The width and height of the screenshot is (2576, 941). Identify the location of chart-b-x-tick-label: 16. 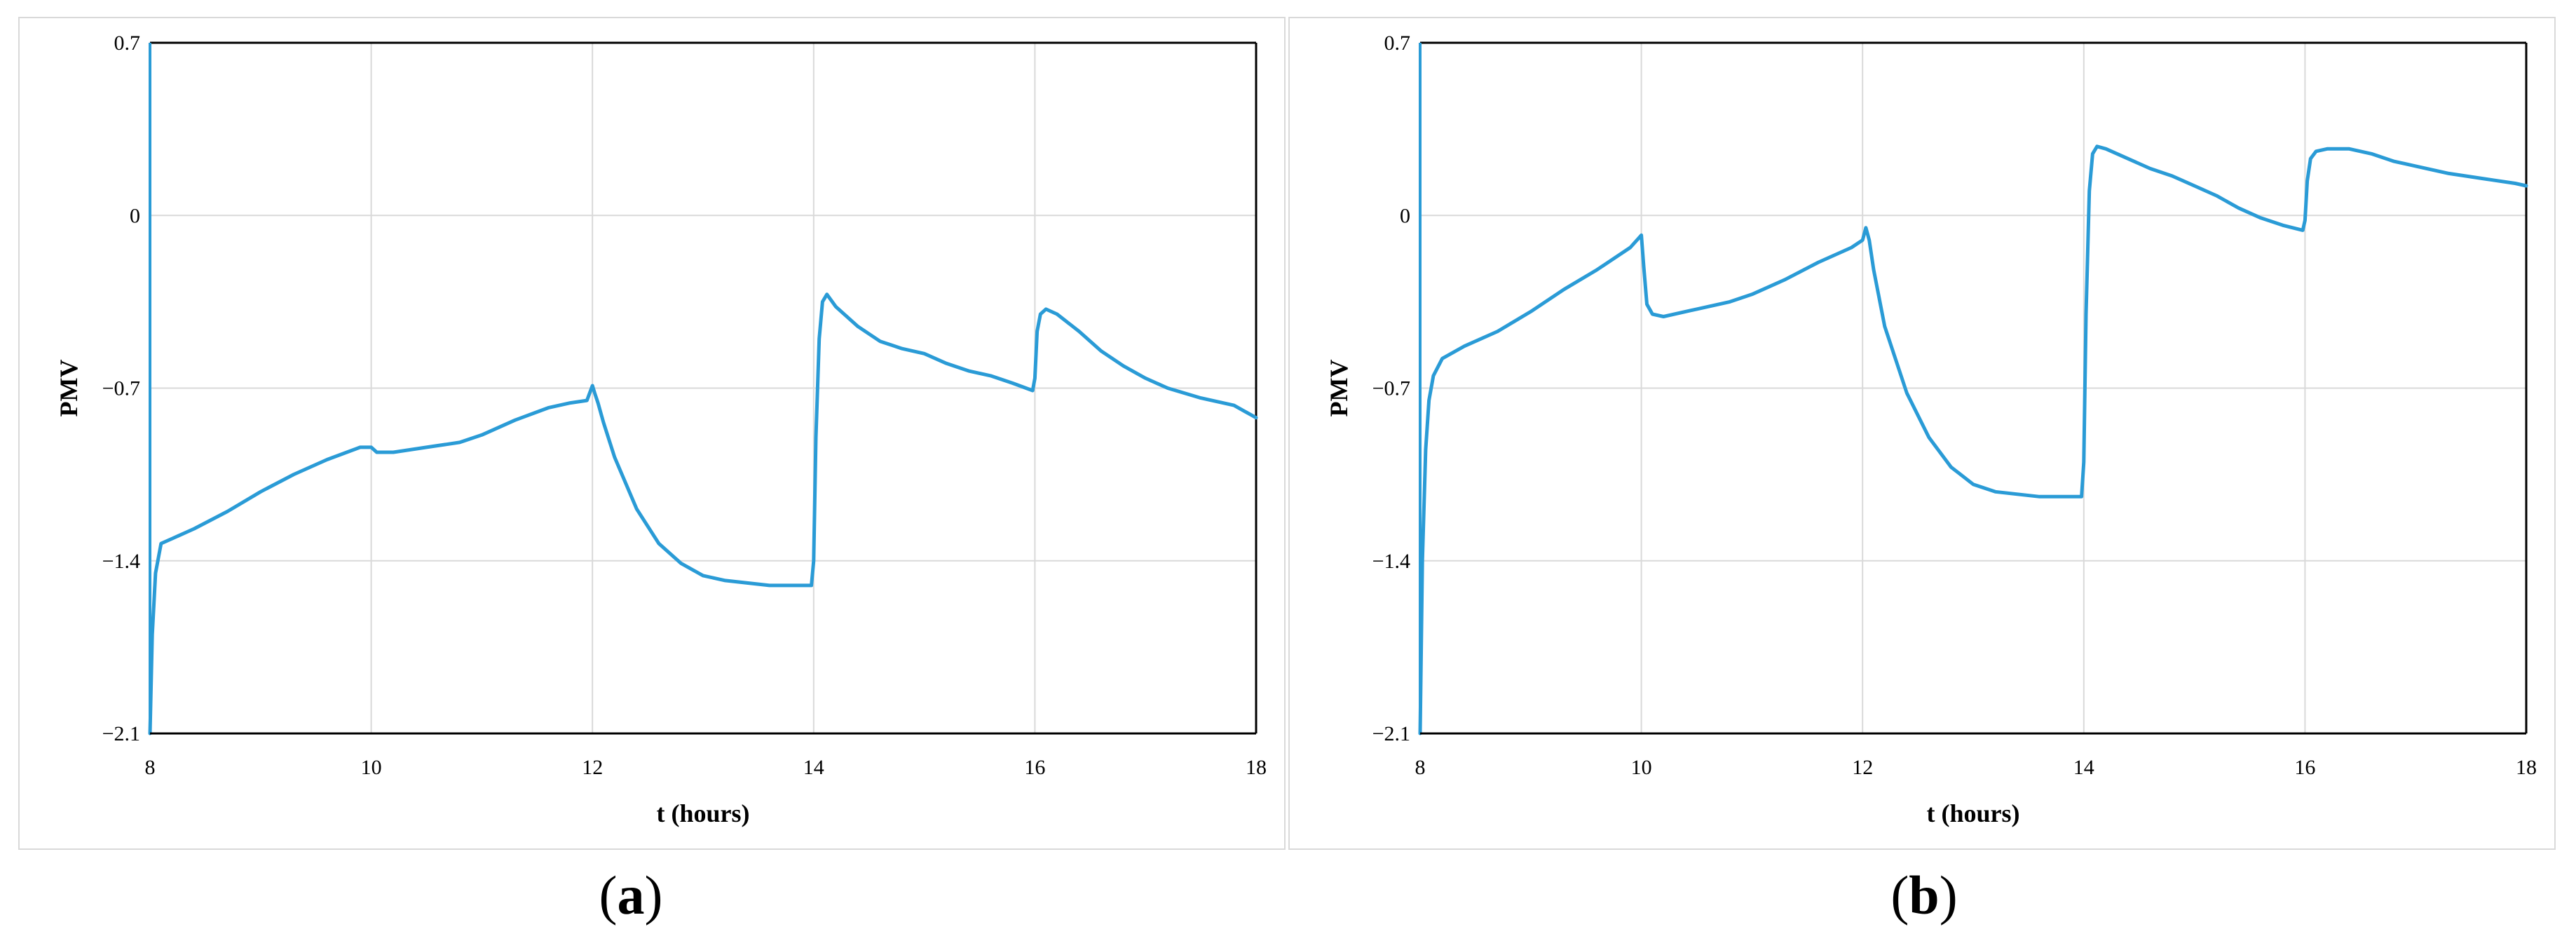
(2304, 767).